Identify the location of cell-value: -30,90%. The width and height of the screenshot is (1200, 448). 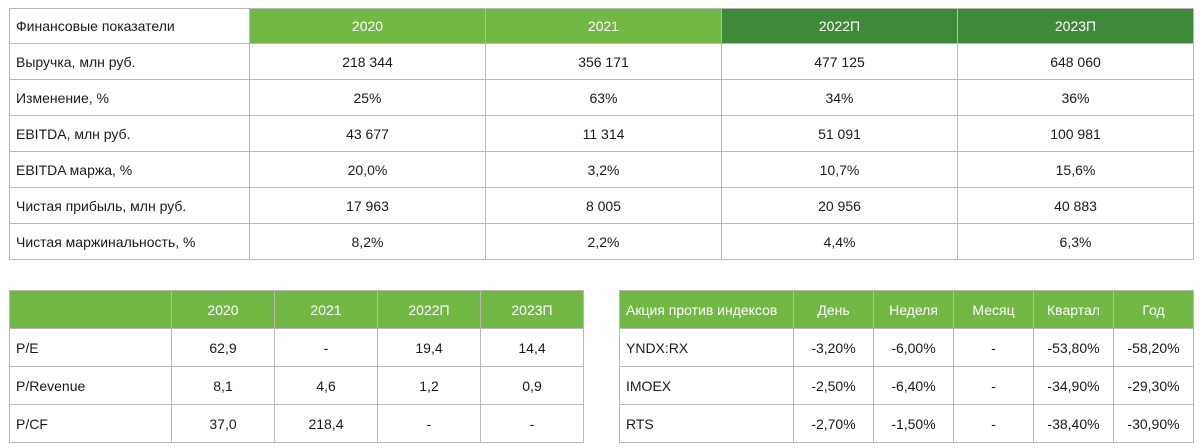
(1153, 423).